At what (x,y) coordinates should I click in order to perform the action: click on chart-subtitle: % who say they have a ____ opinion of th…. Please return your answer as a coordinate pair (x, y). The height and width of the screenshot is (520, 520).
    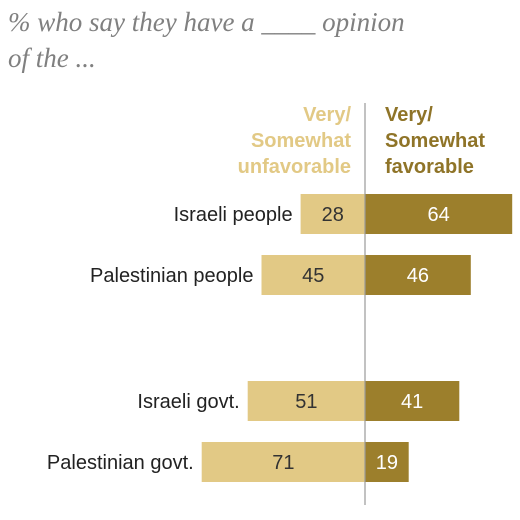
    Looking at the image, I should click on (243, 40).